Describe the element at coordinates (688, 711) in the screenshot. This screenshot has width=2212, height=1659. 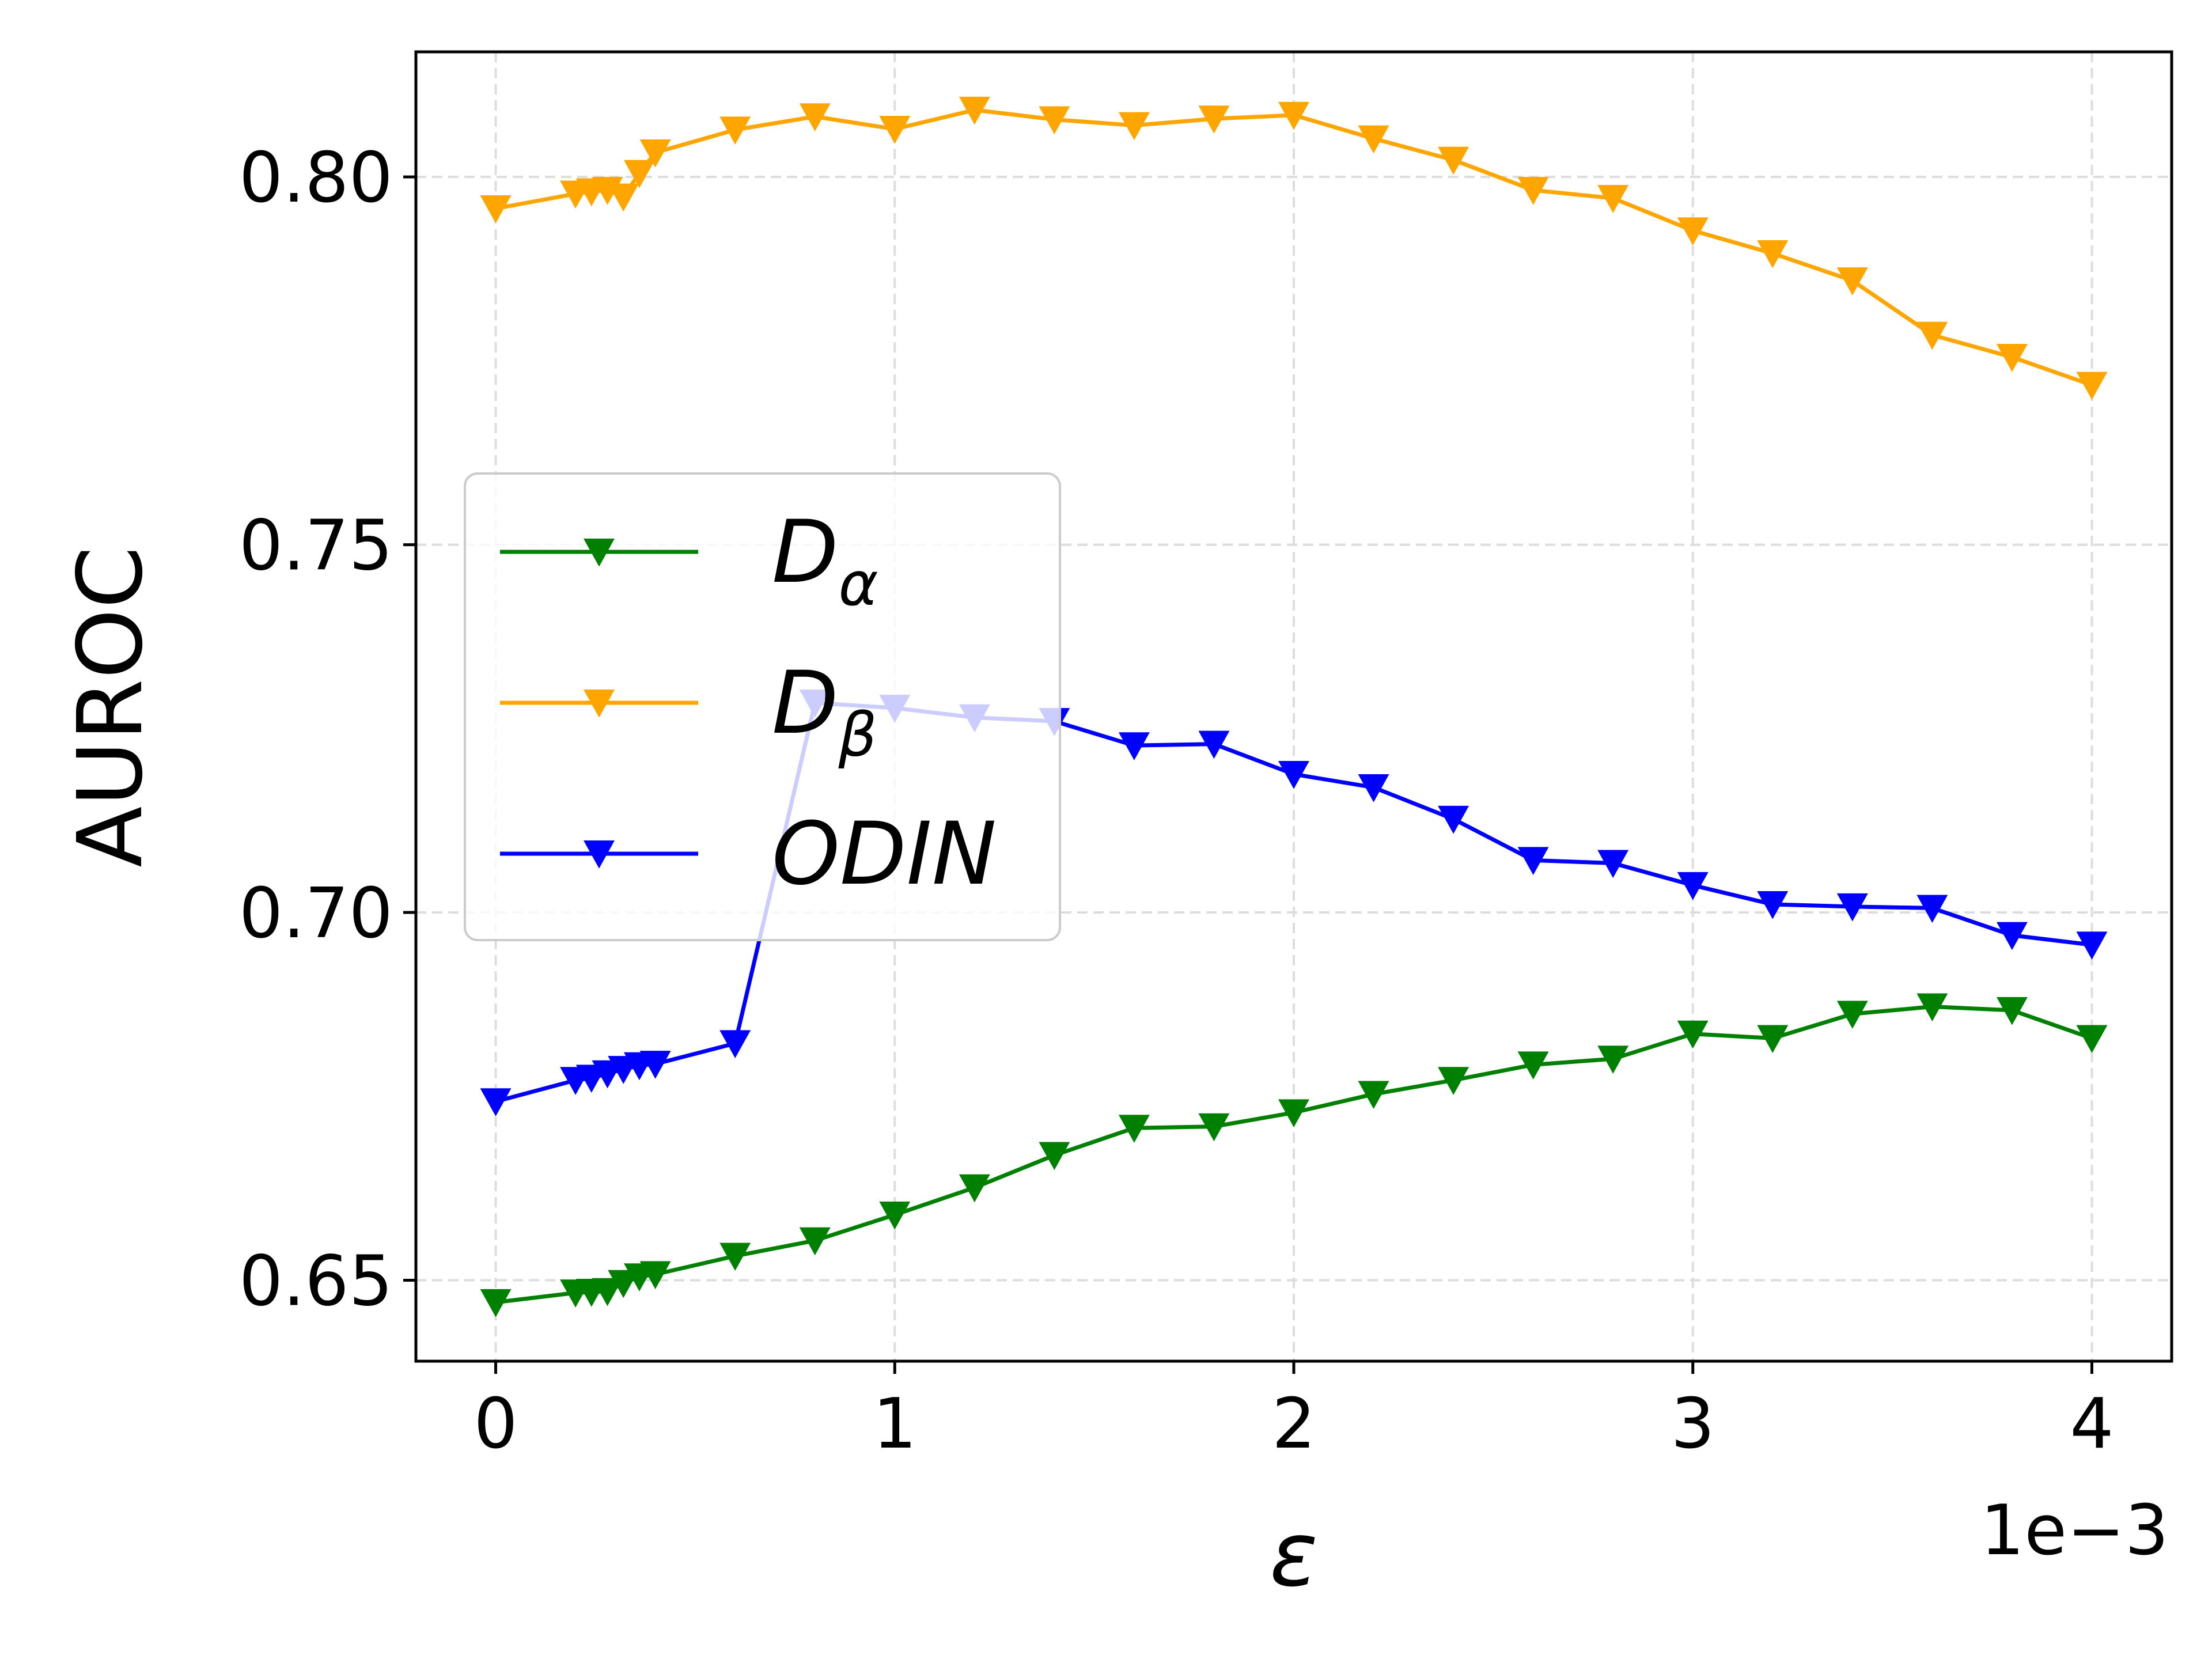
I see `legend-entry-d-beta: Dβ` at that location.